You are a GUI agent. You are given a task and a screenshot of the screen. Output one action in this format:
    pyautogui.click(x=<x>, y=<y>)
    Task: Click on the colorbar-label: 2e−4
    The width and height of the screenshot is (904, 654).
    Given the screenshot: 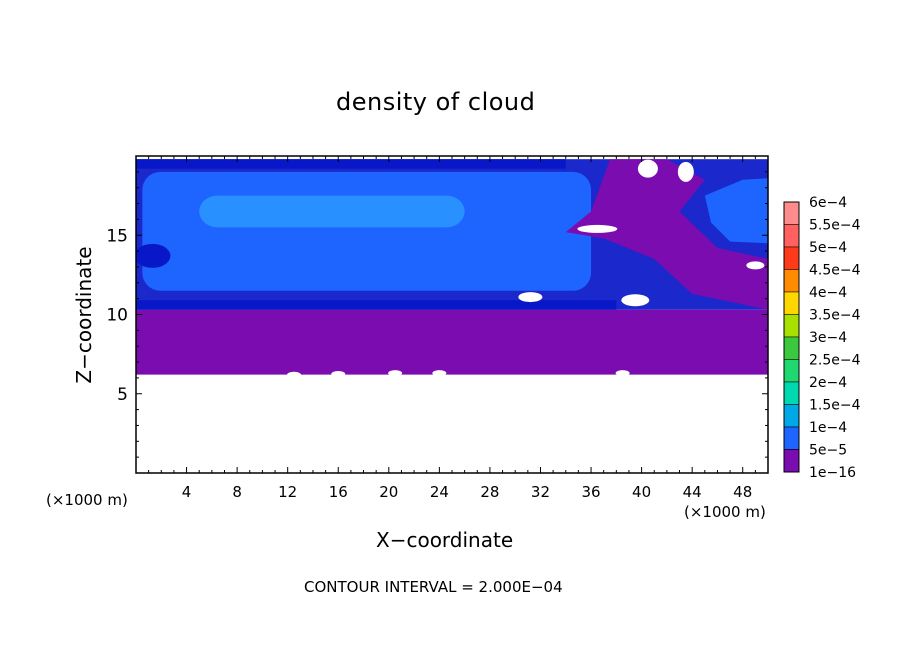 What is the action you would take?
    pyautogui.click(x=828, y=383)
    